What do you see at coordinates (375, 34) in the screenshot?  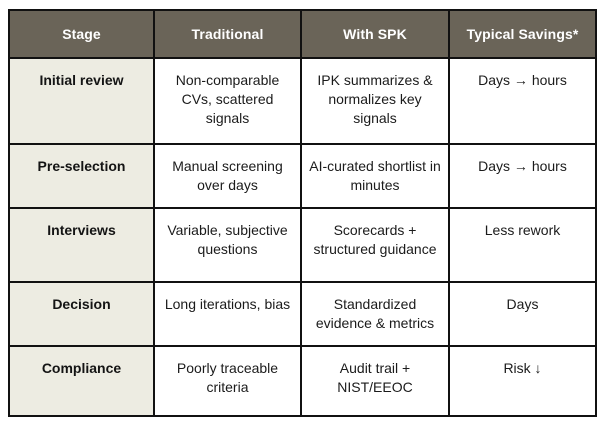 I see `header-cell-with-spk: With SPK` at bounding box center [375, 34].